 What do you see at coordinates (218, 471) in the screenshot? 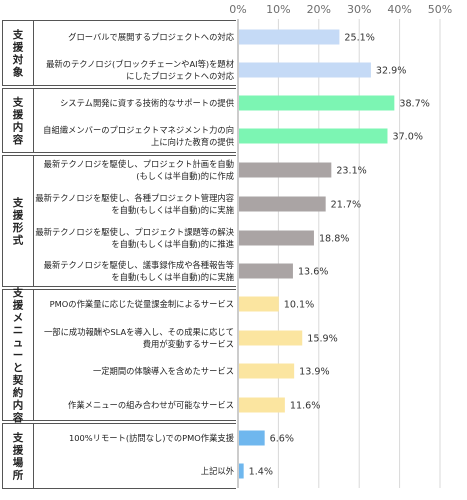
I see `category-label: 上記以外` at bounding box center [218, 471].